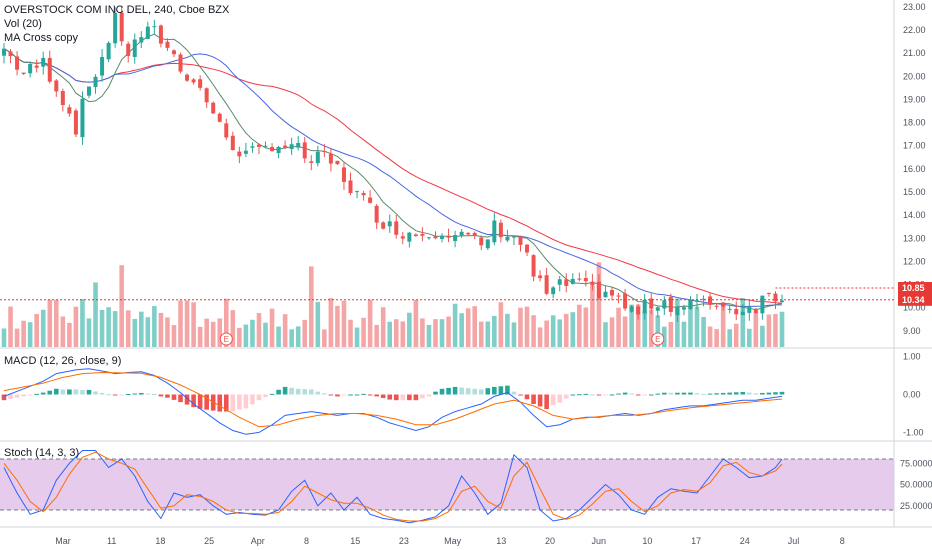 The image size is (932, 550). What do you see at coordinates (745, 541) in the screenshot?
I see `time-tick-label: 24` at bounding box center [745, 541].